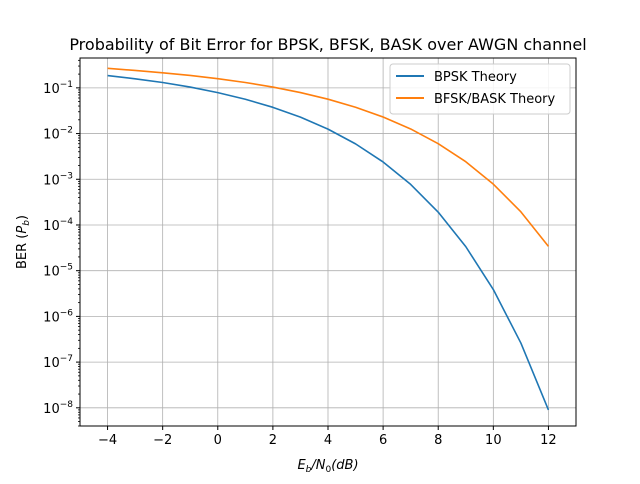 The height and width of the screenshot is (484, 640). What do you see at coordinates (438, 440) in the screenshot?
I see `x-tick-label: 8` at bounding box center [438, 440].